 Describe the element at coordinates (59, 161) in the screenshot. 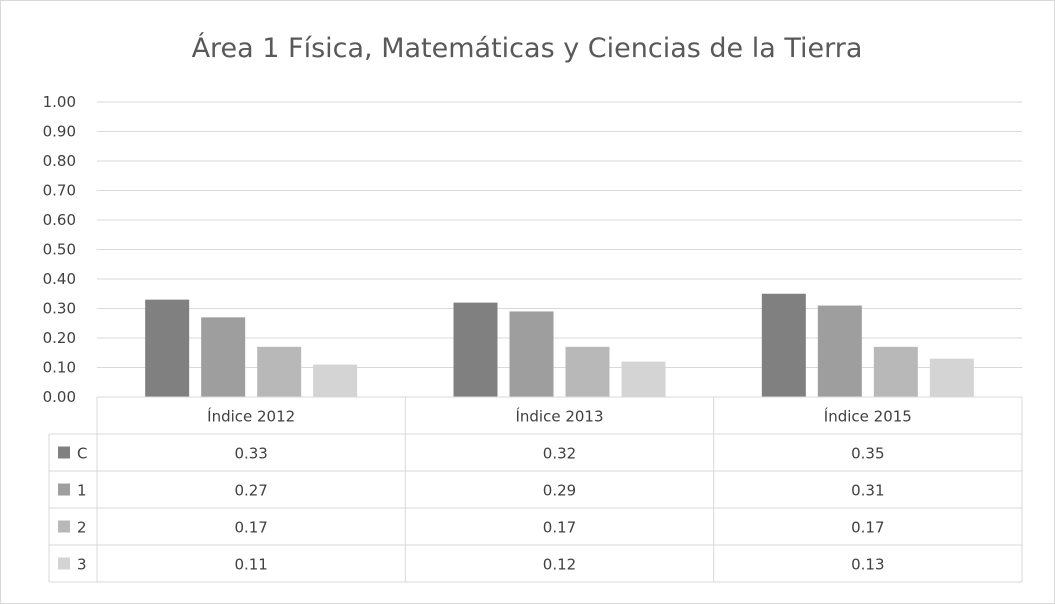

I see `y-tick-label: 0.80` at that location.